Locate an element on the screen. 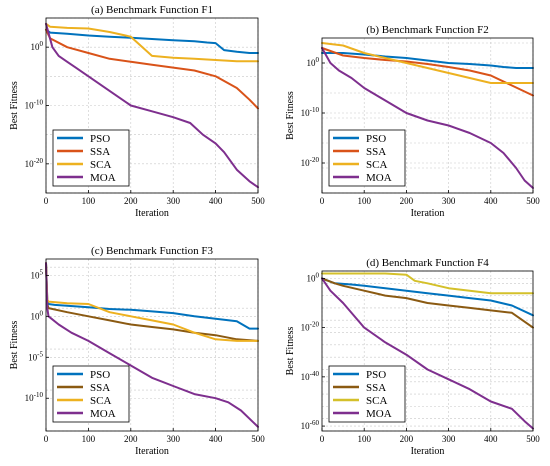 The image size is (550, 466). chart-title: (b) Benchmark Function F2 is located at coordinates (427, 30).